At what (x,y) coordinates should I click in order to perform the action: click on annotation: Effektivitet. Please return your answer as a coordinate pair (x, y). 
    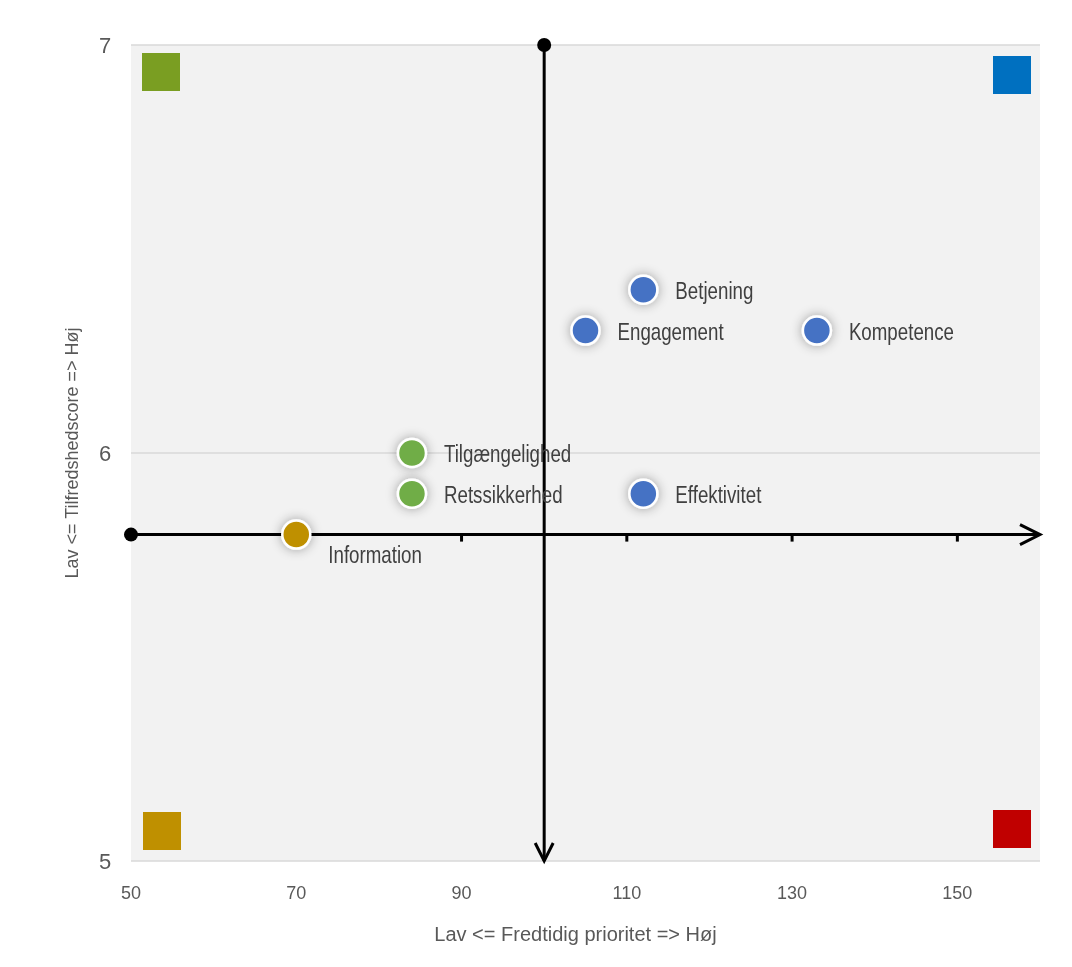
    Looking at the image, I should click on (718, 495).